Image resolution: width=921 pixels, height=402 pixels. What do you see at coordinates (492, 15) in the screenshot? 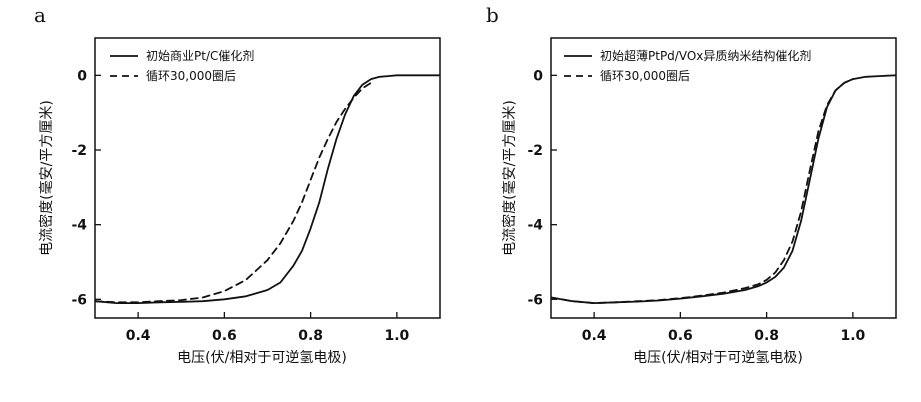
I see `panel-label: b` at bounding box center [492, 15].